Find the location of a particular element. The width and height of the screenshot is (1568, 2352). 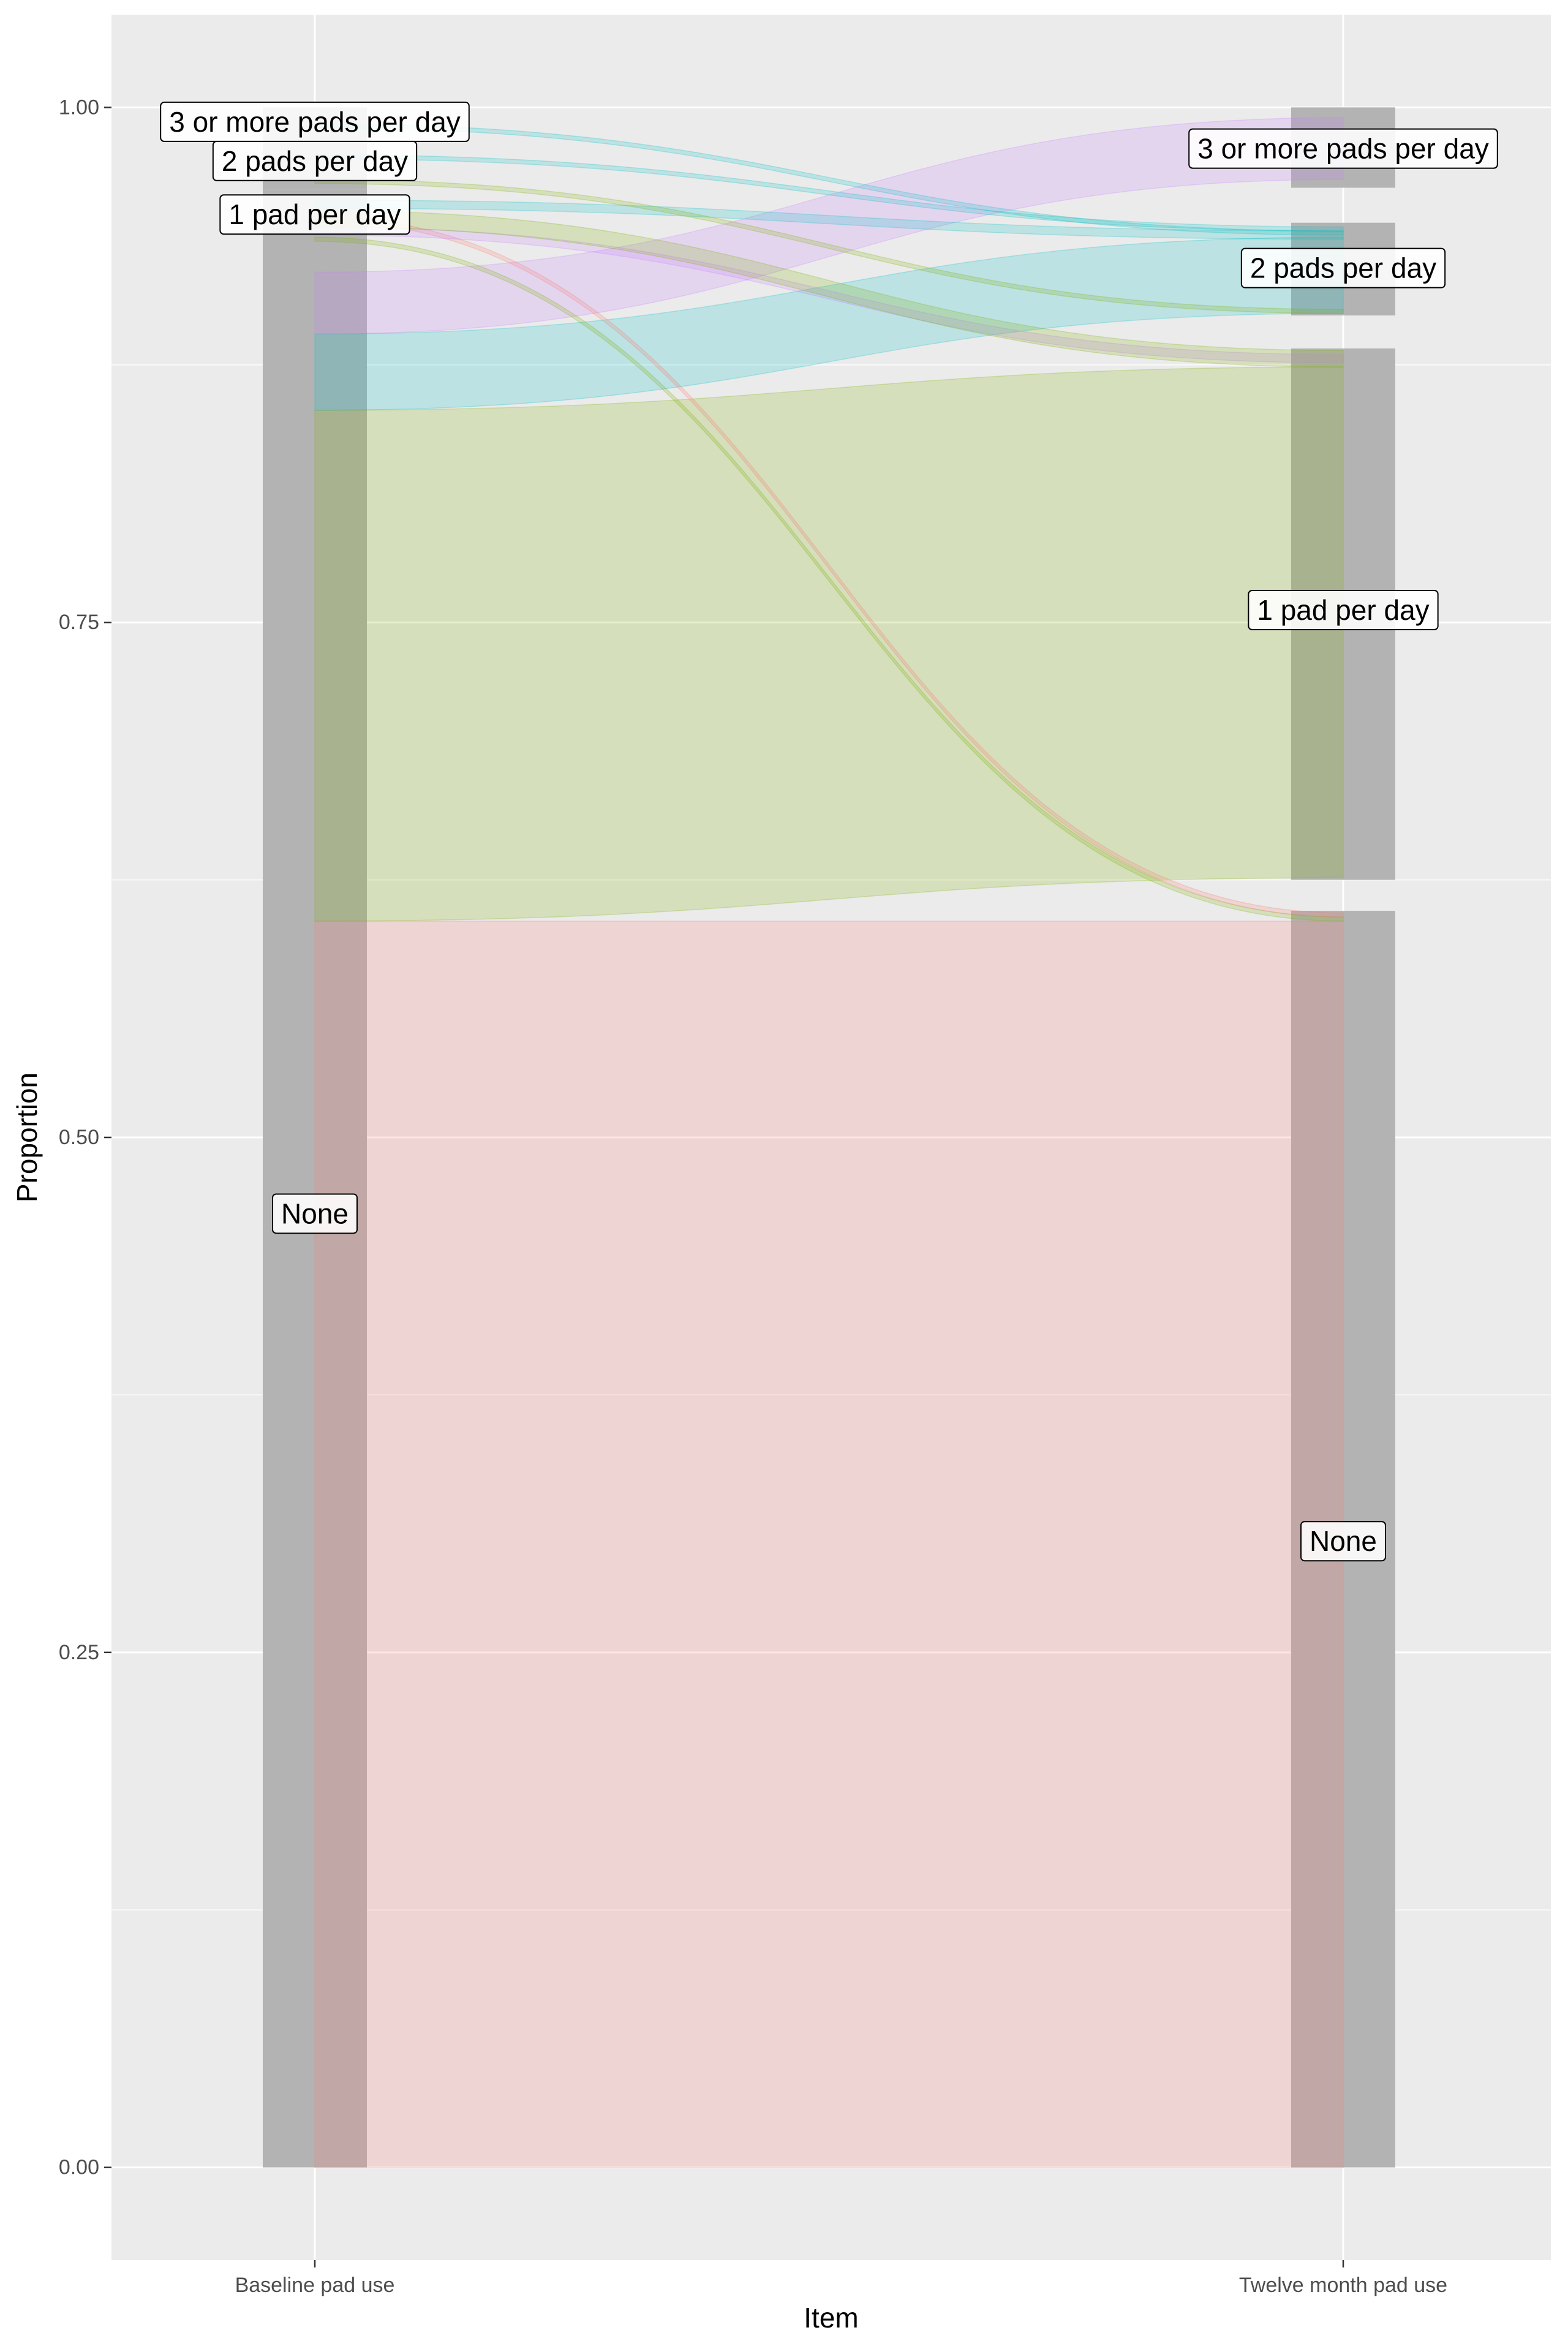

x-tick-label: Baseline pad use is located at coordinates (315, 2286).